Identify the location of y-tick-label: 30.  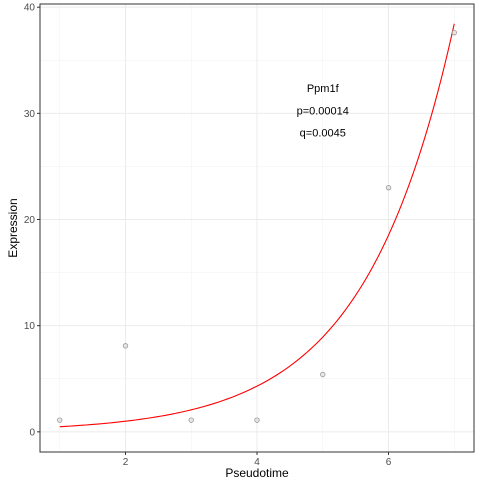
(30, 114).